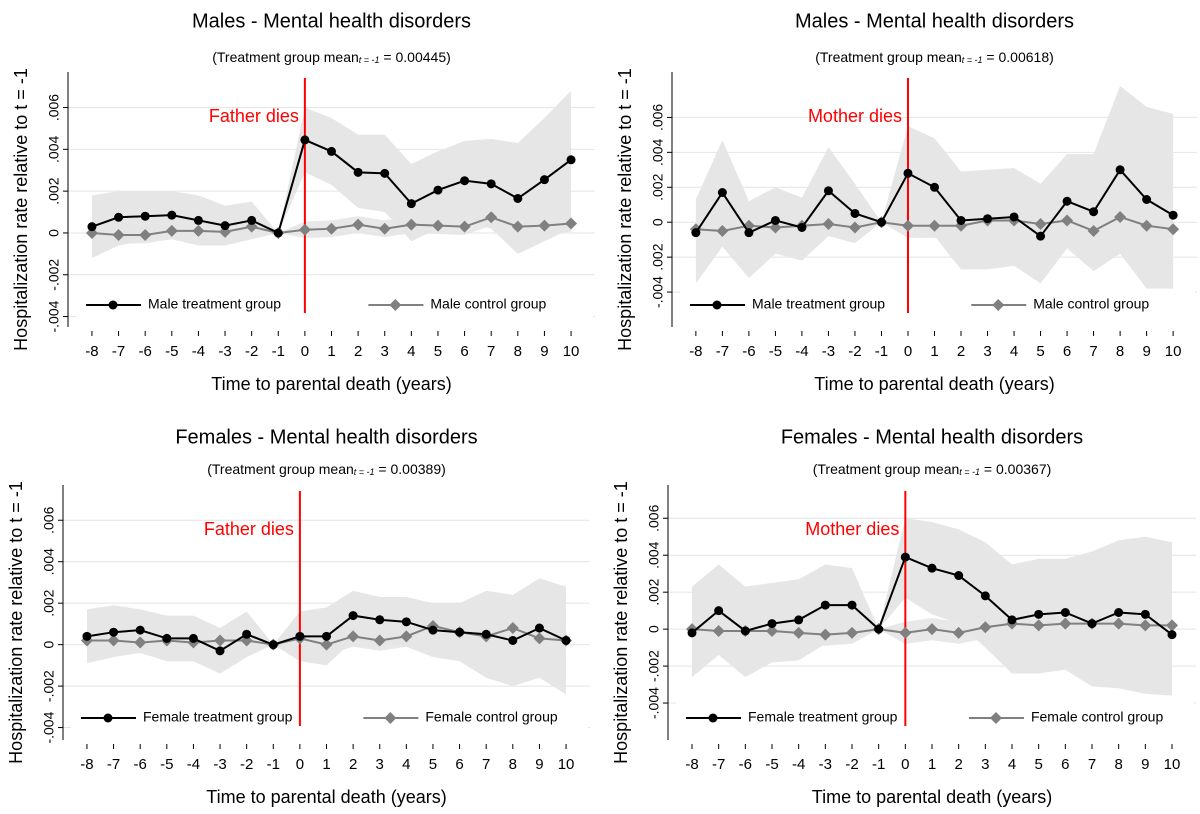 This screenshot has width=1200, height=814. What do you see at coordinates (658, 186) in the screenshot?
I see `y-tick-label: .002` at bounding box center [658, 186].